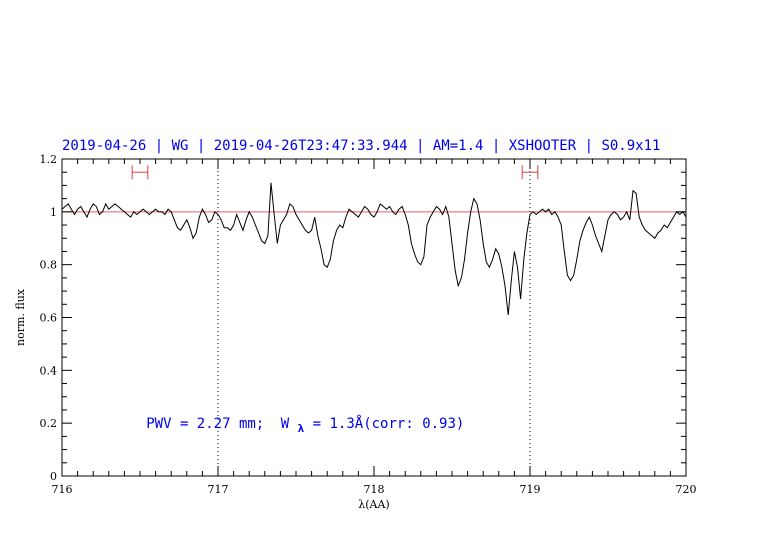 The height and width of the screenshot is (542, 782). What do you see at coordinates (49, 265) in the screenshot?
I see `y-tick-label: 0.8` at bounding box center [49, 265].